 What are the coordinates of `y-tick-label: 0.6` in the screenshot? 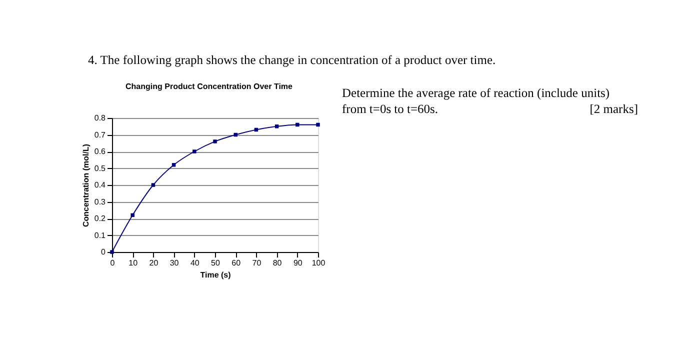 It's located at (100, 151).